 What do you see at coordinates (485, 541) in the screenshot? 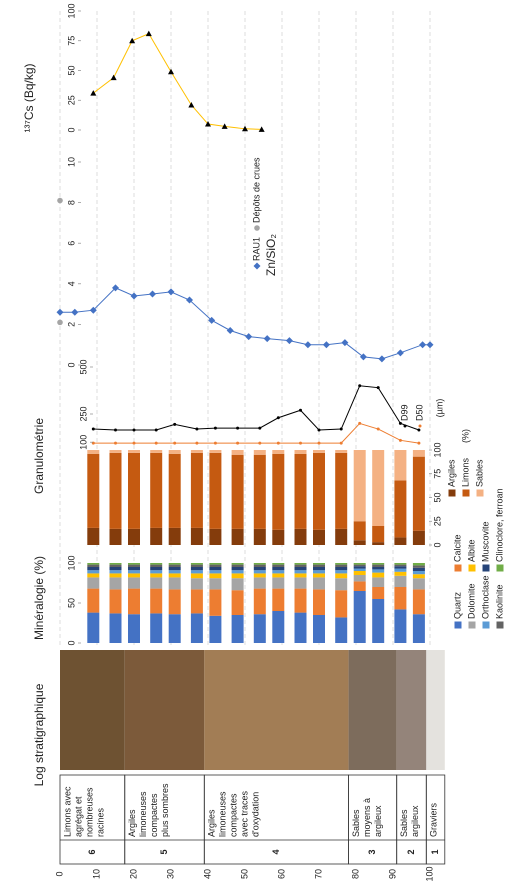
I see `legend-label: Muscovite` at bounding box center [485, 541].